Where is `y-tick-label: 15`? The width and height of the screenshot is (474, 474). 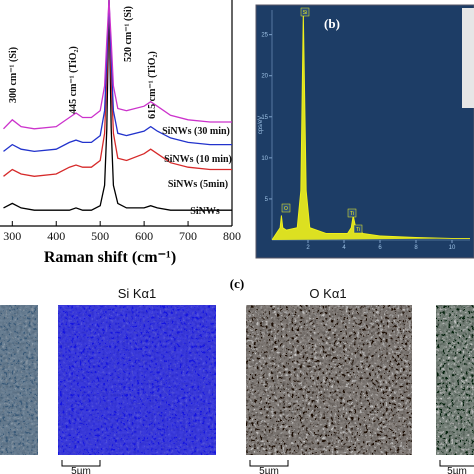
y-tick-label: 15 is located at coordinates (264, 118).